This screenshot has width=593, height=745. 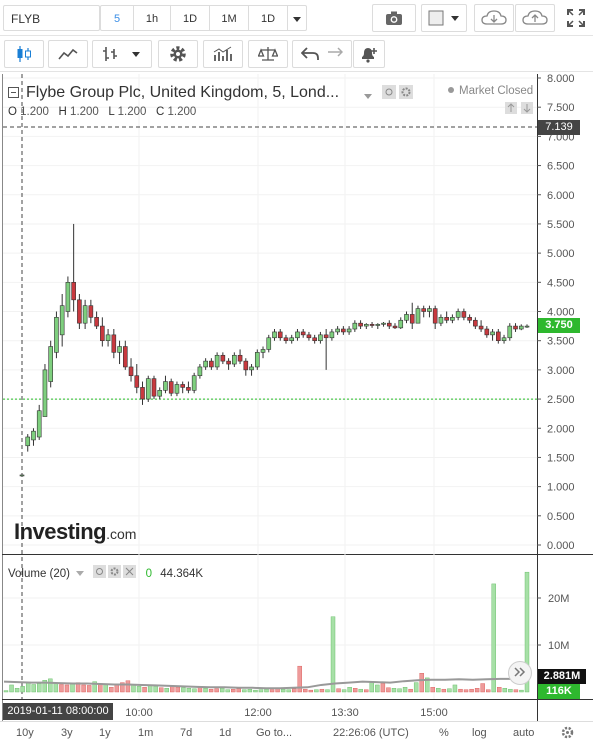 What do you see at coordinates (80, 573) in the screenshot?
I see `volume-caret-icon` at bounding box center [80, 573].